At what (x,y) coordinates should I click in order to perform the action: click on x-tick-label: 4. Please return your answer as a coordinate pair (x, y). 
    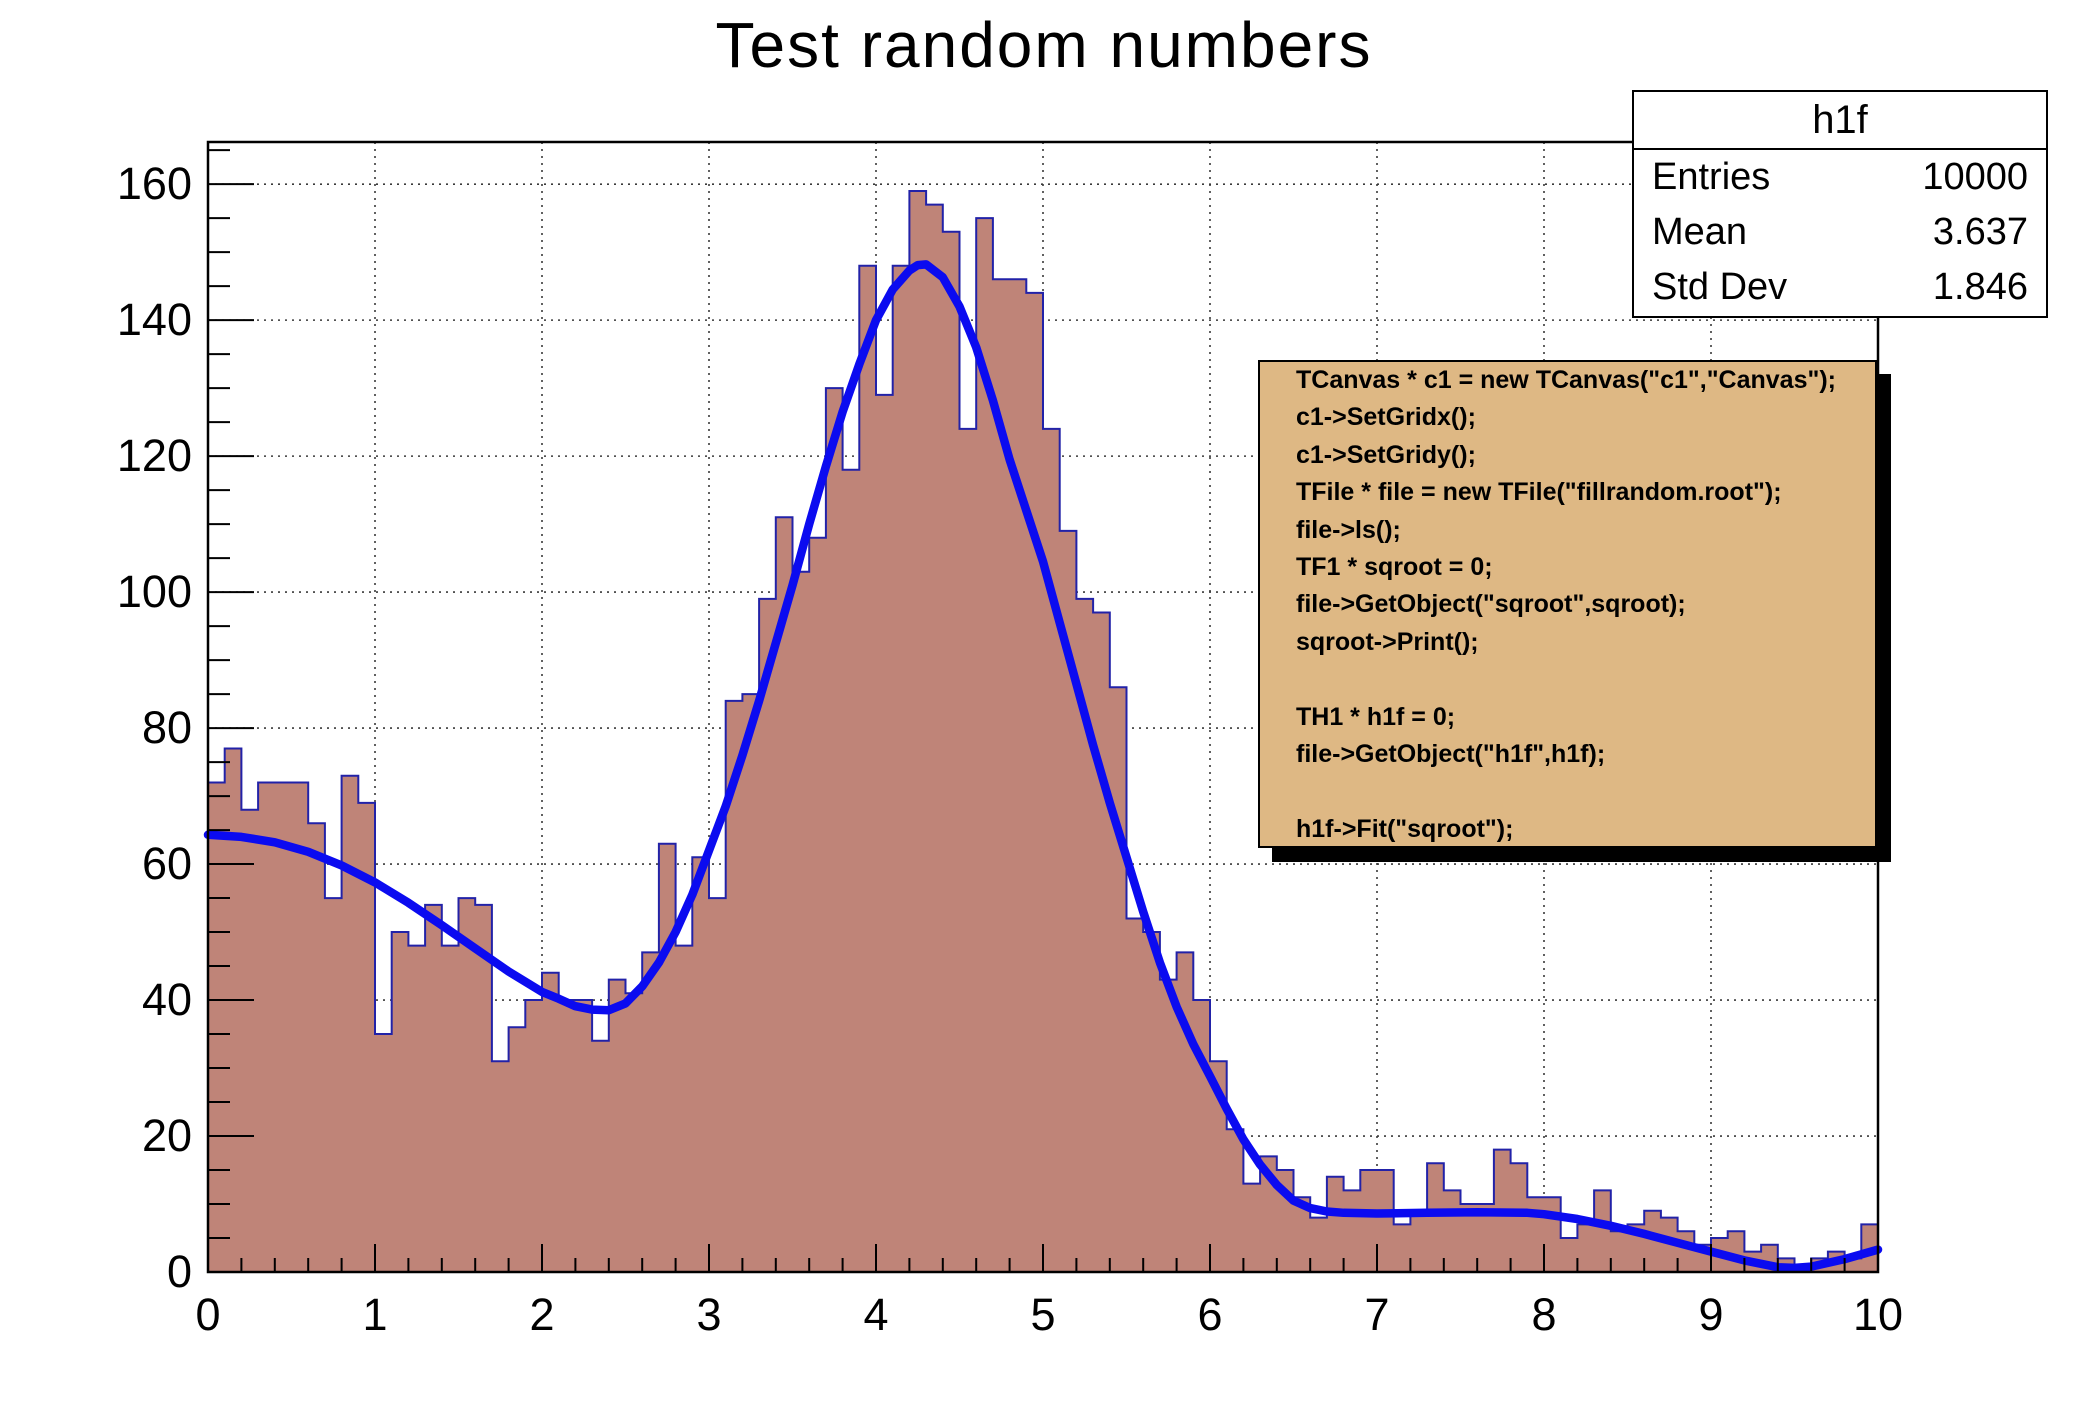
    Looking at the image, I should click on (875, 1314).